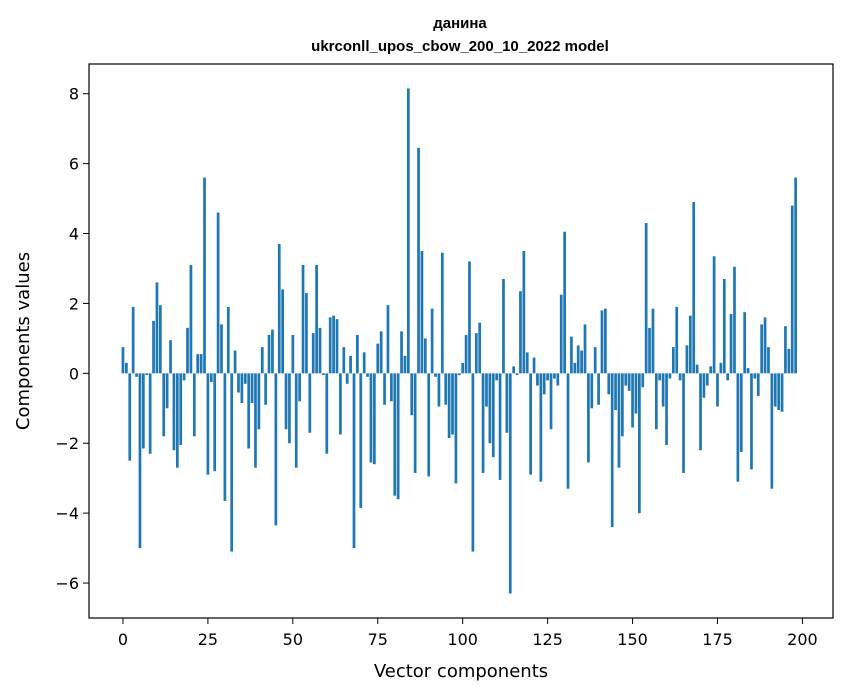 This screenshot has height=696, width=847. I want to click on y-tick-label--4: −4, so click(67, 513).